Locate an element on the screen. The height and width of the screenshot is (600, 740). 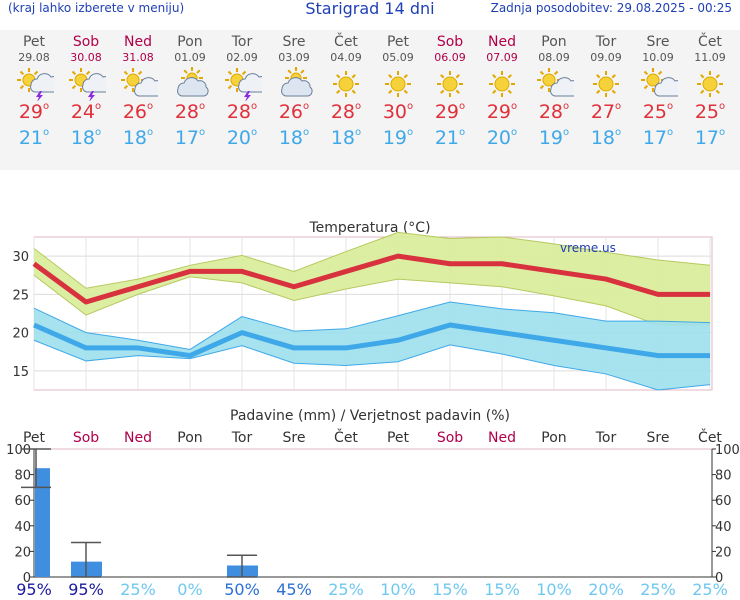
day-column: Pon 01.09 28o 17o is located at coordinates (190, 100).